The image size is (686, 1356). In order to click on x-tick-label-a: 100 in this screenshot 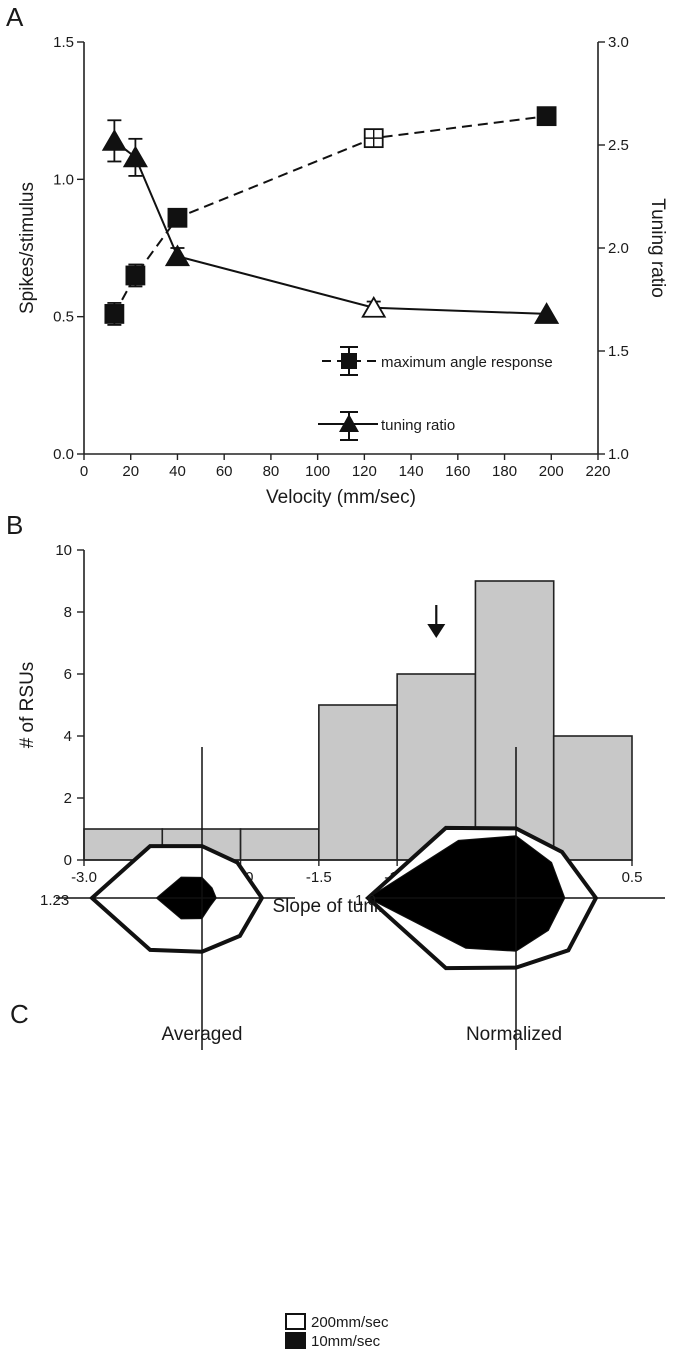, I will do `click(317, 471)`.